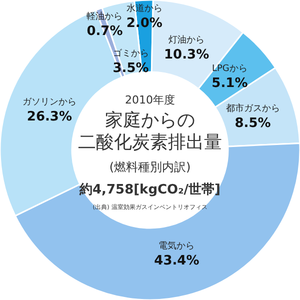  I want to click on data-label: 5.1%, so click(230, 84).